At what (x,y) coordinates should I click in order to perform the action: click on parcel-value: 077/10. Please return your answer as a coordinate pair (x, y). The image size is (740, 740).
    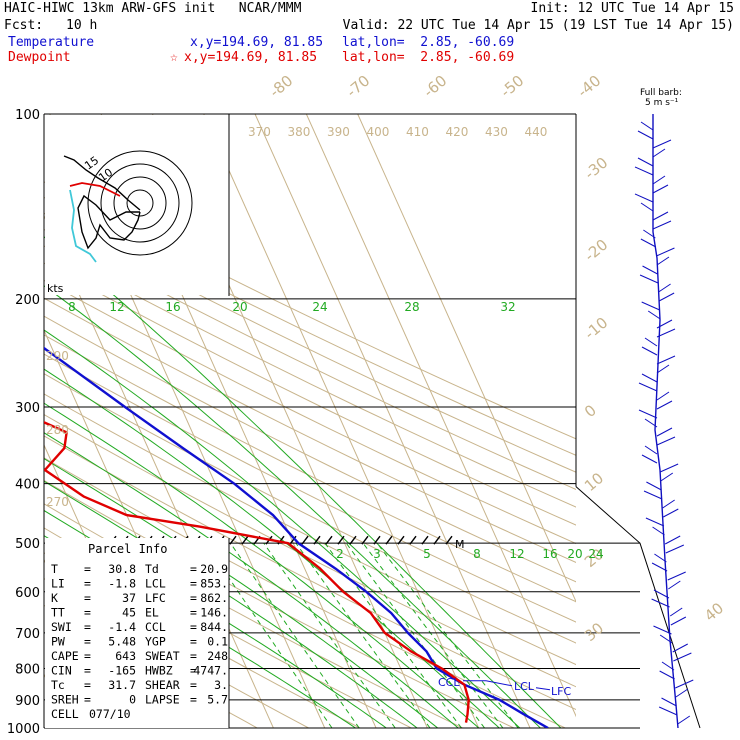
    Looking at the image, I should click on (110, 714).